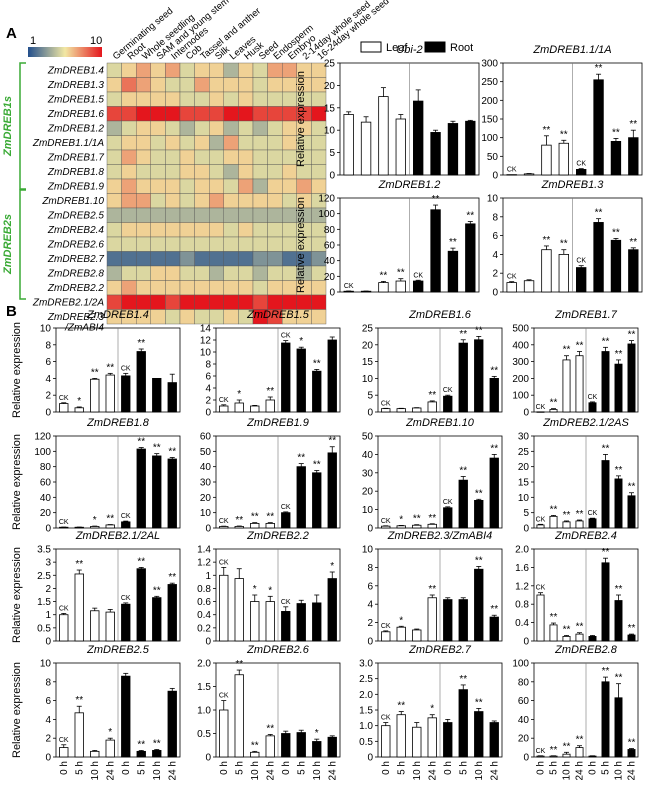 Image resolution: width=645 pixels, height=800 pixels. What do you see at coordinates (76, 187) in the screenshot?
I see `heatmap-row-label: ZmDREB1.9` at bounding box center [76, 187].